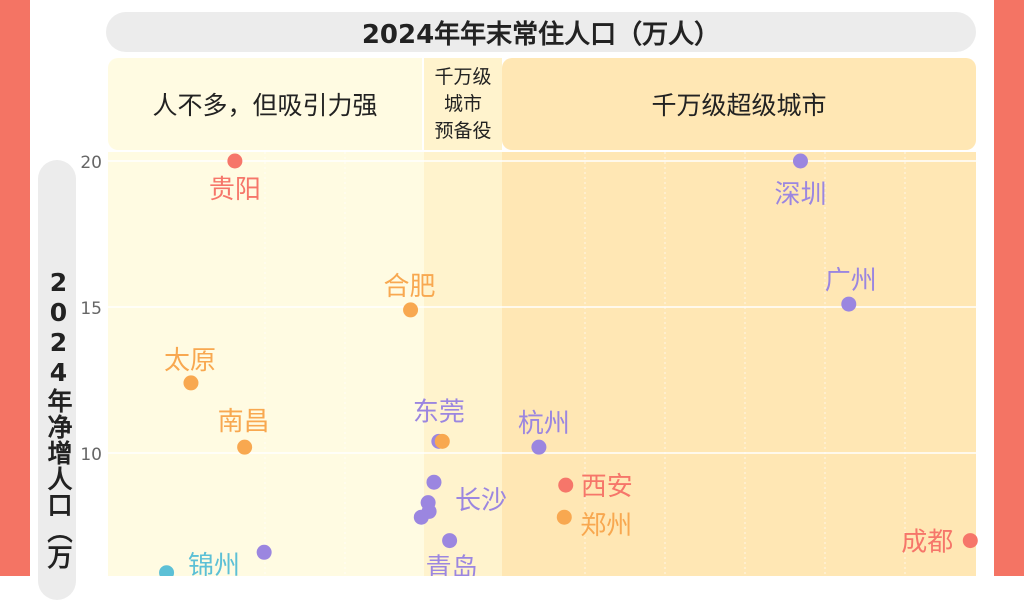  Describe the element at coordinates (800, 195) in the screenshot. I see `point-label: 深圳` at that location.